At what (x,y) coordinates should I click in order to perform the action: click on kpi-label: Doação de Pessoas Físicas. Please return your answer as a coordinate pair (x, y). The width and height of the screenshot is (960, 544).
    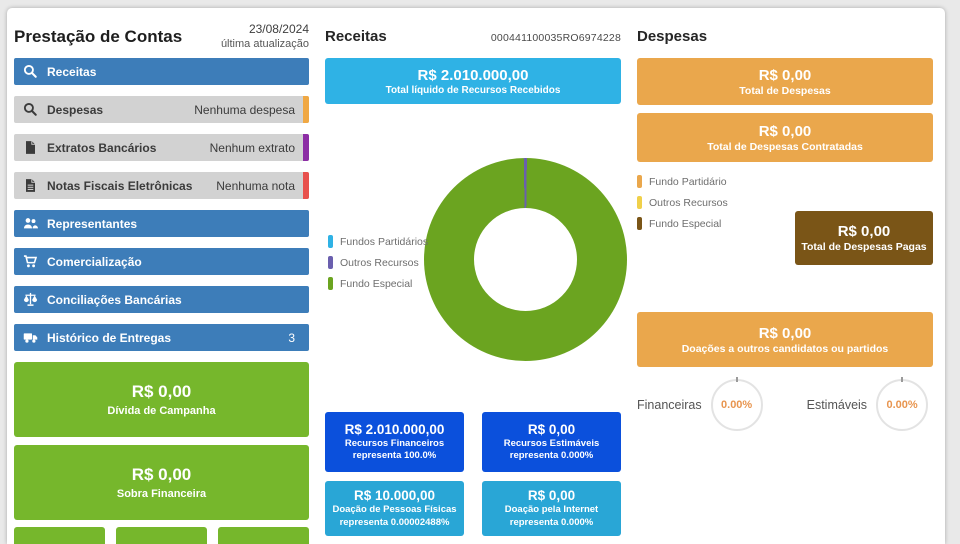
    Looking at the image, I should click on (394, 510).